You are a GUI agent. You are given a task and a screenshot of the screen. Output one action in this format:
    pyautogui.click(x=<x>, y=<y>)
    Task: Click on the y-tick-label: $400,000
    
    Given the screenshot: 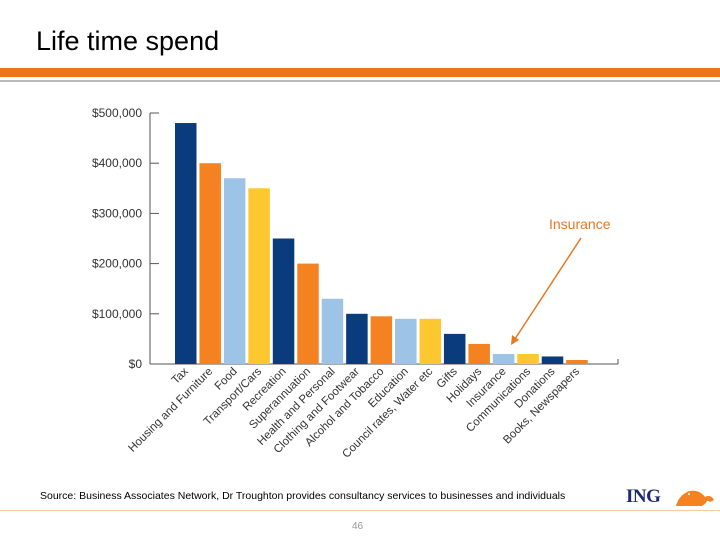 What is the action you would take?
    pyautogui.click(x=117, y=163)
    